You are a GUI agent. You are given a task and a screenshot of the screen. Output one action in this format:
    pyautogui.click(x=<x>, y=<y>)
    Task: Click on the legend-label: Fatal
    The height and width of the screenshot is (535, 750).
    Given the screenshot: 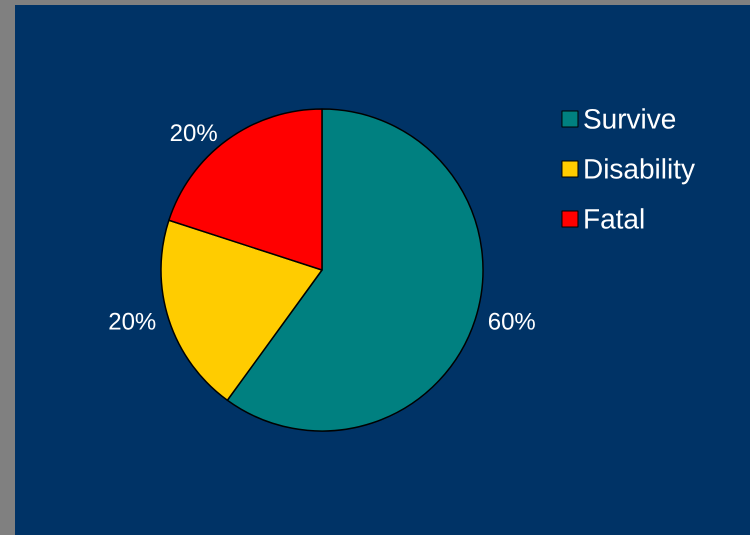 What is the action you would take?
    pyautogui.click(x=614, y=219)
    